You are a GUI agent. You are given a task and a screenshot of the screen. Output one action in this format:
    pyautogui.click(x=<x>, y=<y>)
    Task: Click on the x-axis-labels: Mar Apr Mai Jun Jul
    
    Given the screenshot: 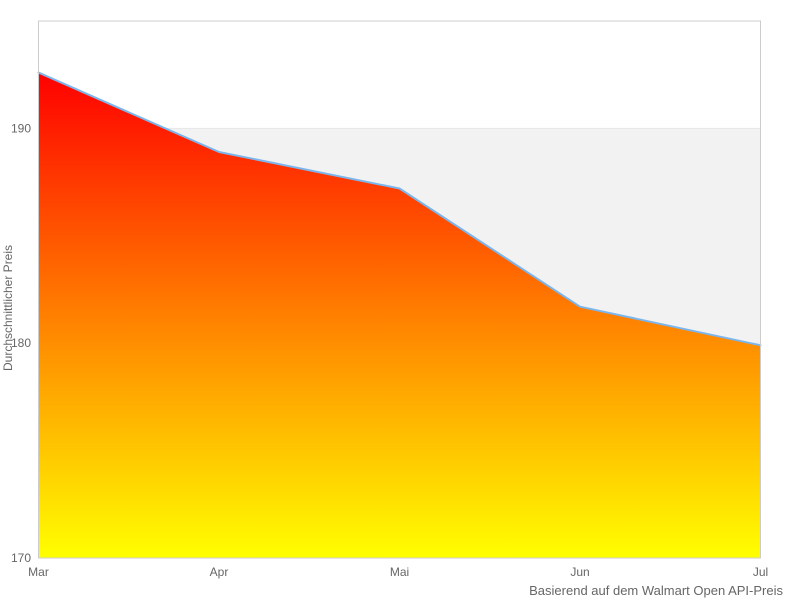 What is the action you would take?
    pyautogui.click(x=398, y=572)
    